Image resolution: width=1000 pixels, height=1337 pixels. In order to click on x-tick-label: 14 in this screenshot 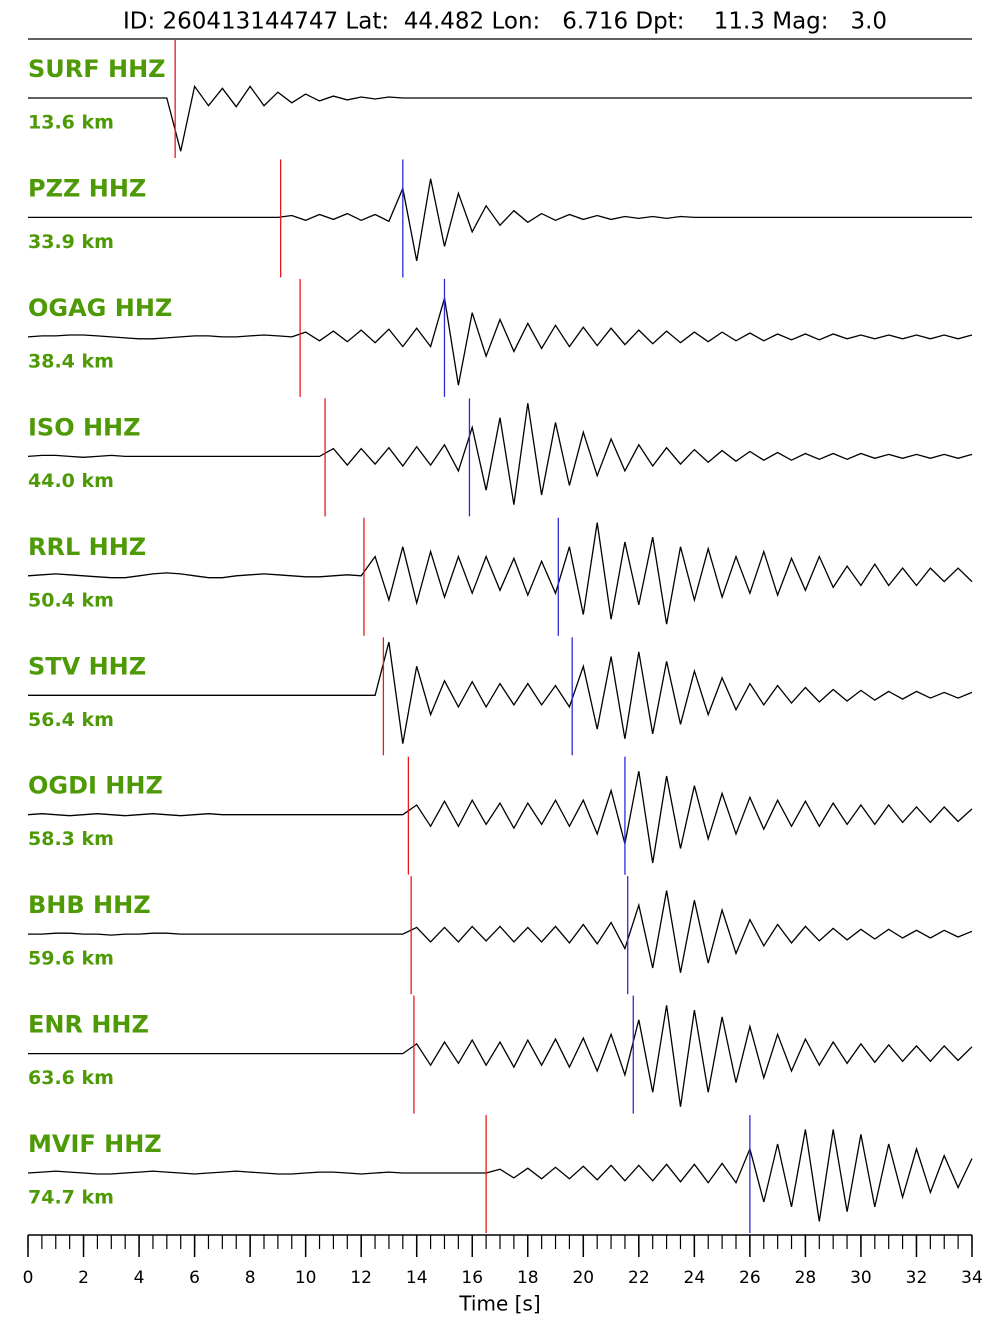, I will do `click(417, 1278)`.